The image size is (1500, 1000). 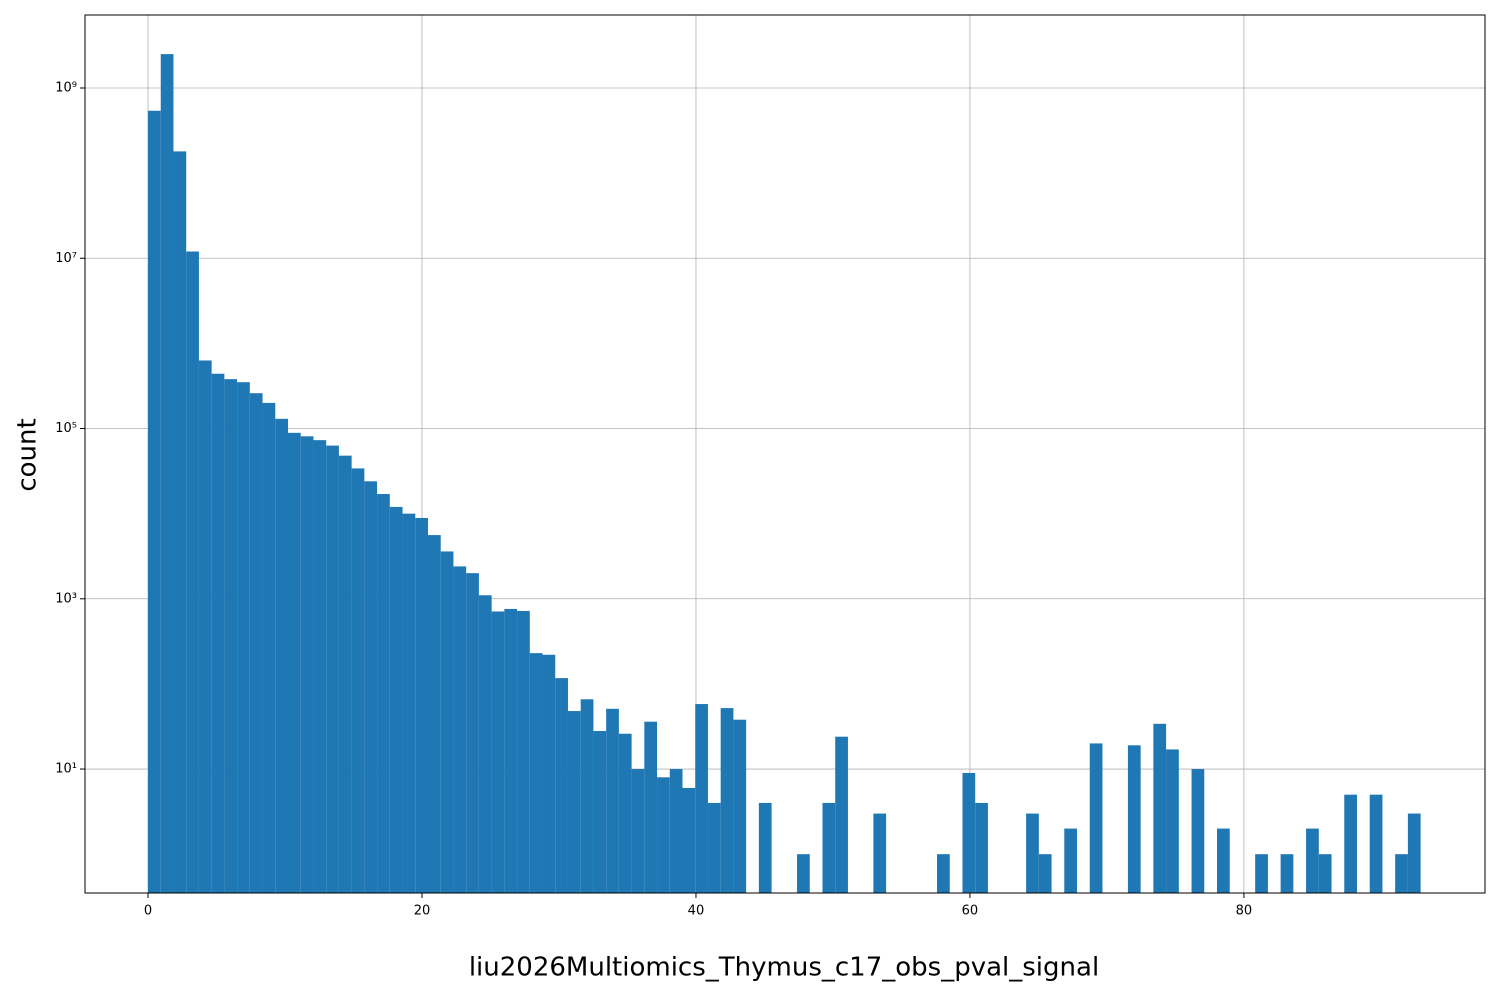 I want to click on y-tick-label: 10⁷, so click(x=66, y=258).